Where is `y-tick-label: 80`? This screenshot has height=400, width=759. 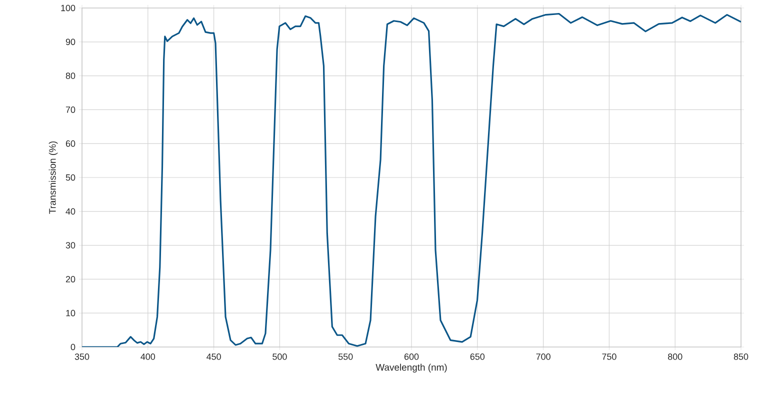 y-tick-label: 80 is located at coordinates (71, 75).